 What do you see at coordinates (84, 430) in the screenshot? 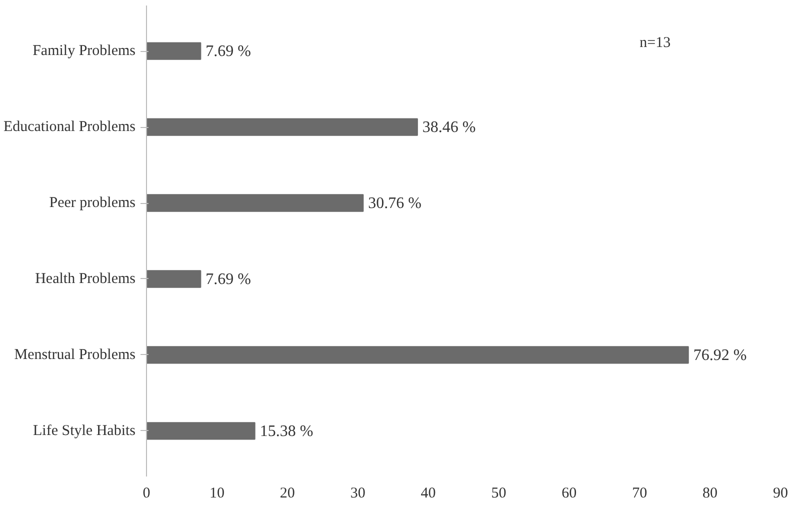
I see `y-tick-label: Life Style Habits` at bounding box center [84, 430].